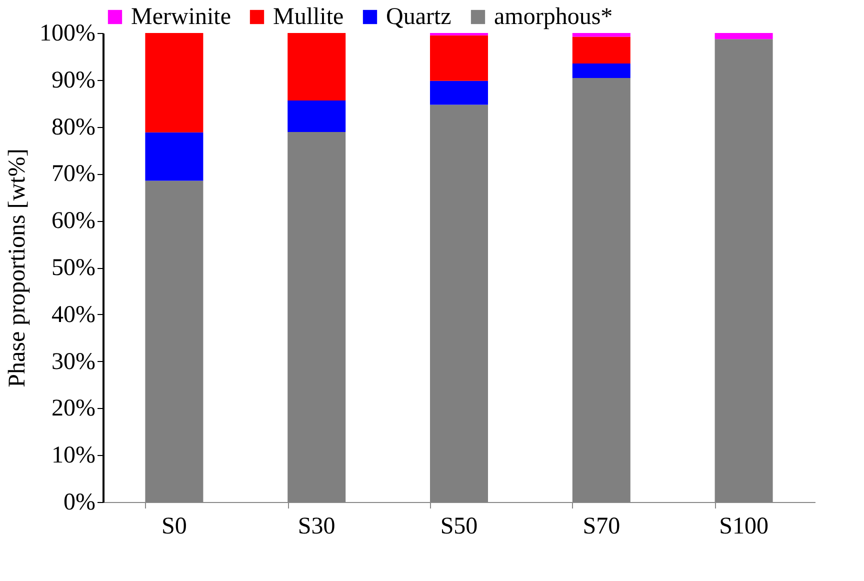 The height and width of the screenshot is (581, 864). I want to click on y-tick-label: 80%, so click(74, 127).